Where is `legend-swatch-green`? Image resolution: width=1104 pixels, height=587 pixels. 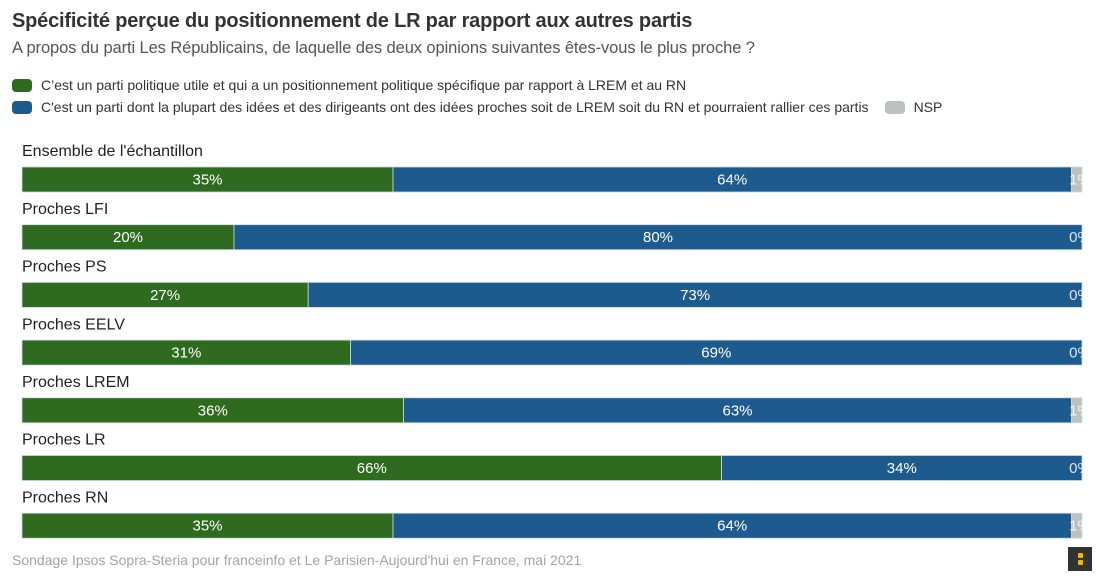
legend-swatch-green is located at coordinates (22, 85).